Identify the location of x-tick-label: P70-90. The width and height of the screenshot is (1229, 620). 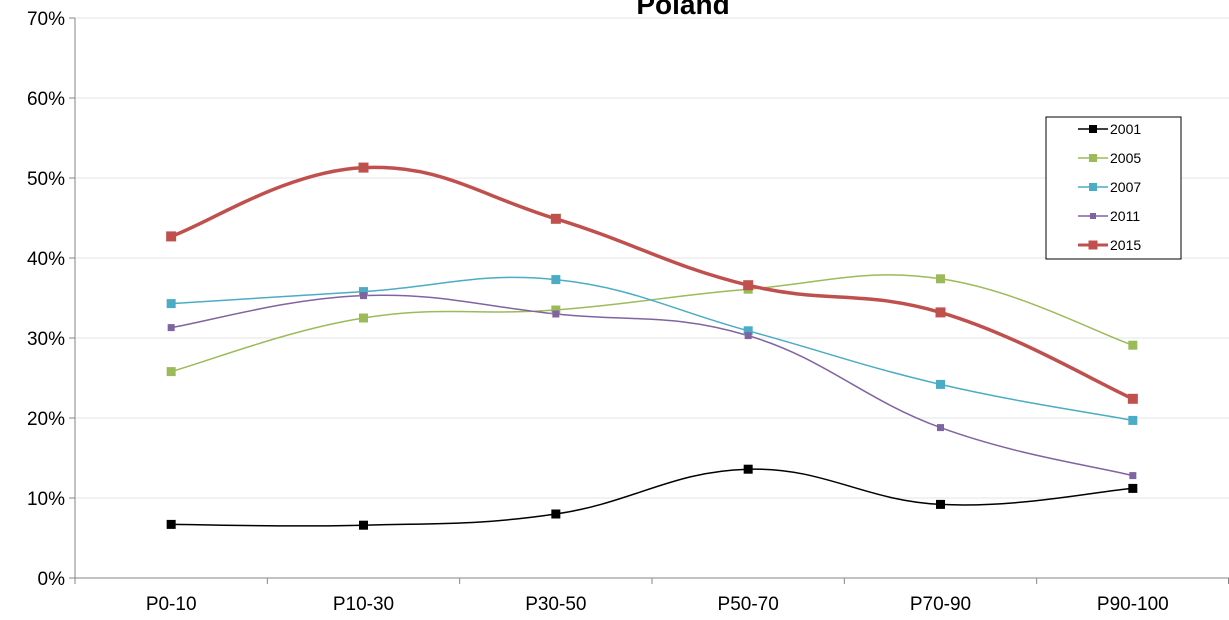
(940, 604).